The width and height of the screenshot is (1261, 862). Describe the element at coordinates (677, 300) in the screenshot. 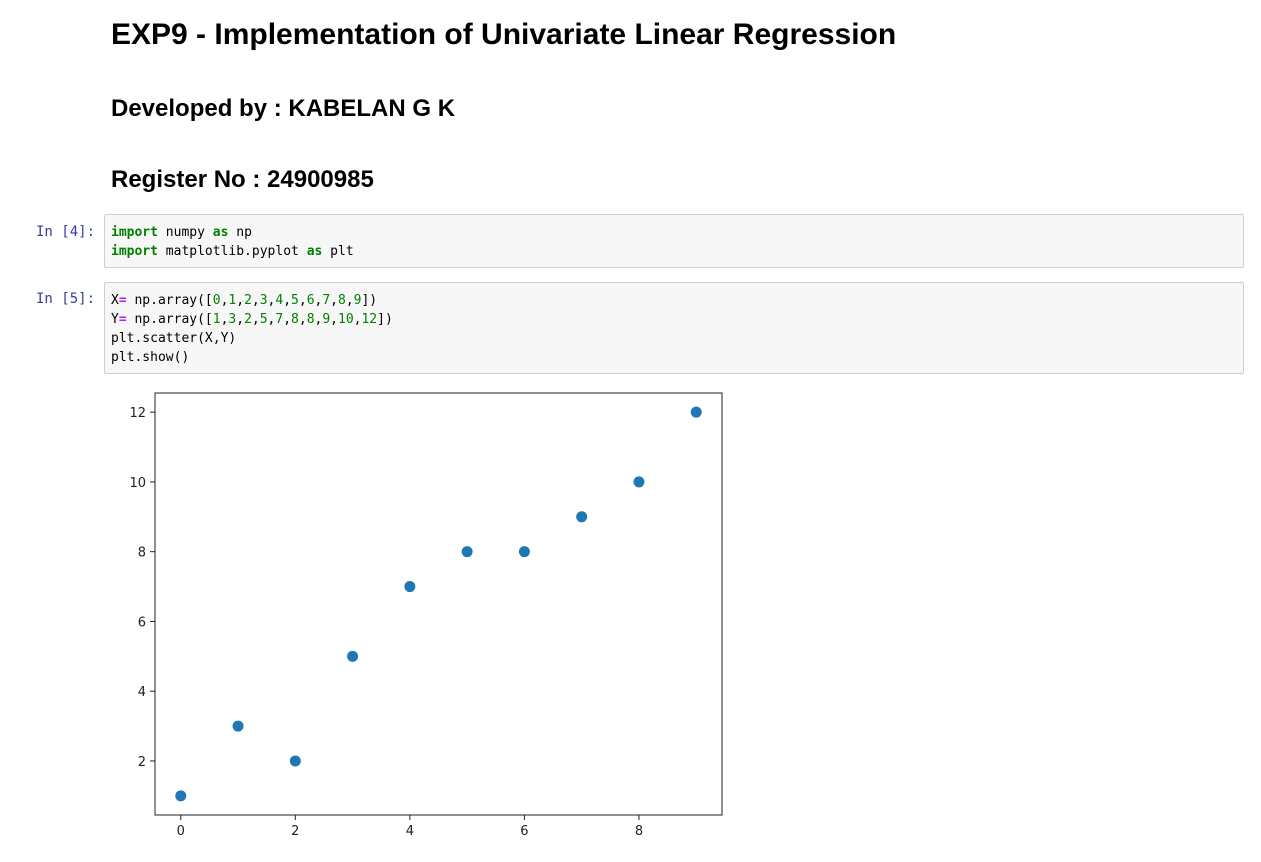

I see `code-line: X= np.array([0,1,2,3,4,5,6,7,8,9])` at that location.